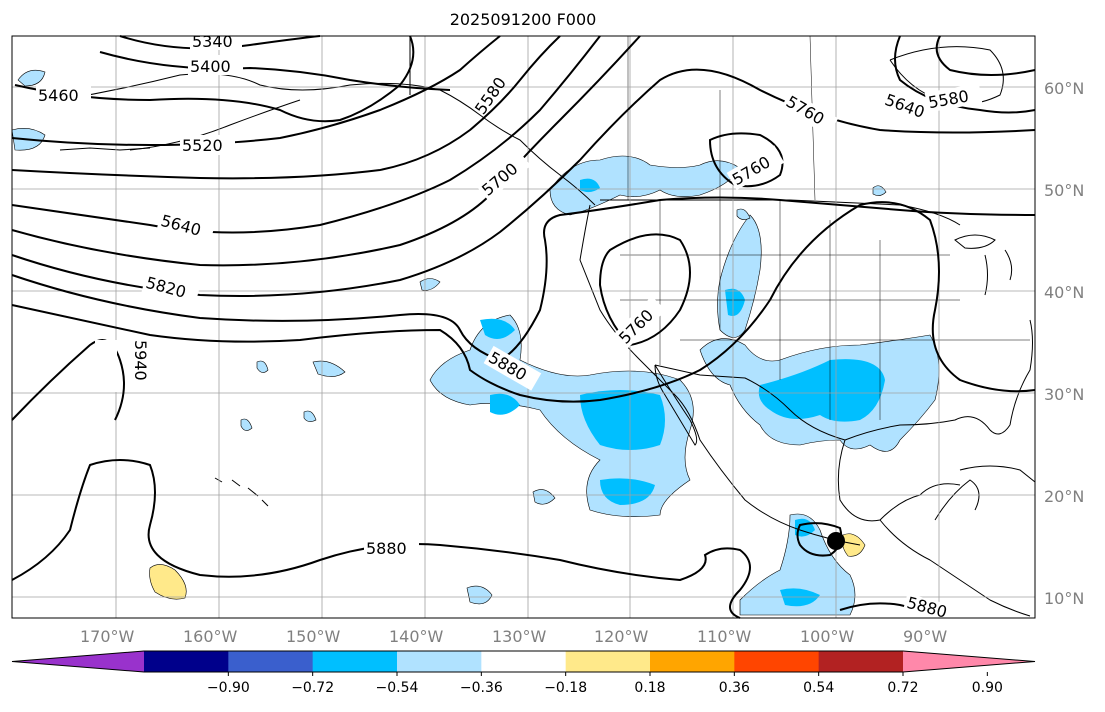  I want to click on lon-label: 90°W, so click(925, 636).